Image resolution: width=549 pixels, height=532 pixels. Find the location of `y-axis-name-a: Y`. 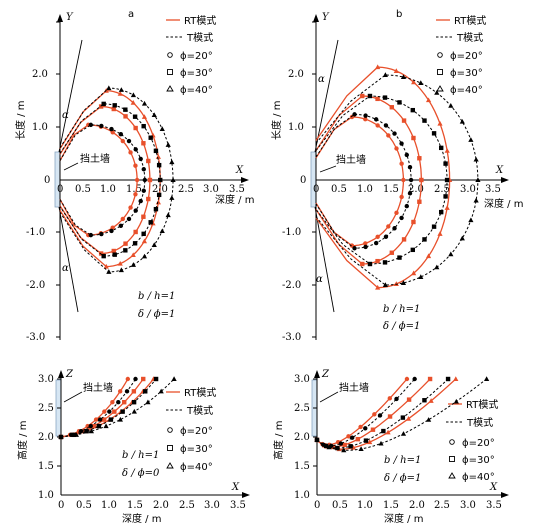

y-axis-name-a: Y is located at coordinates (70, 17).